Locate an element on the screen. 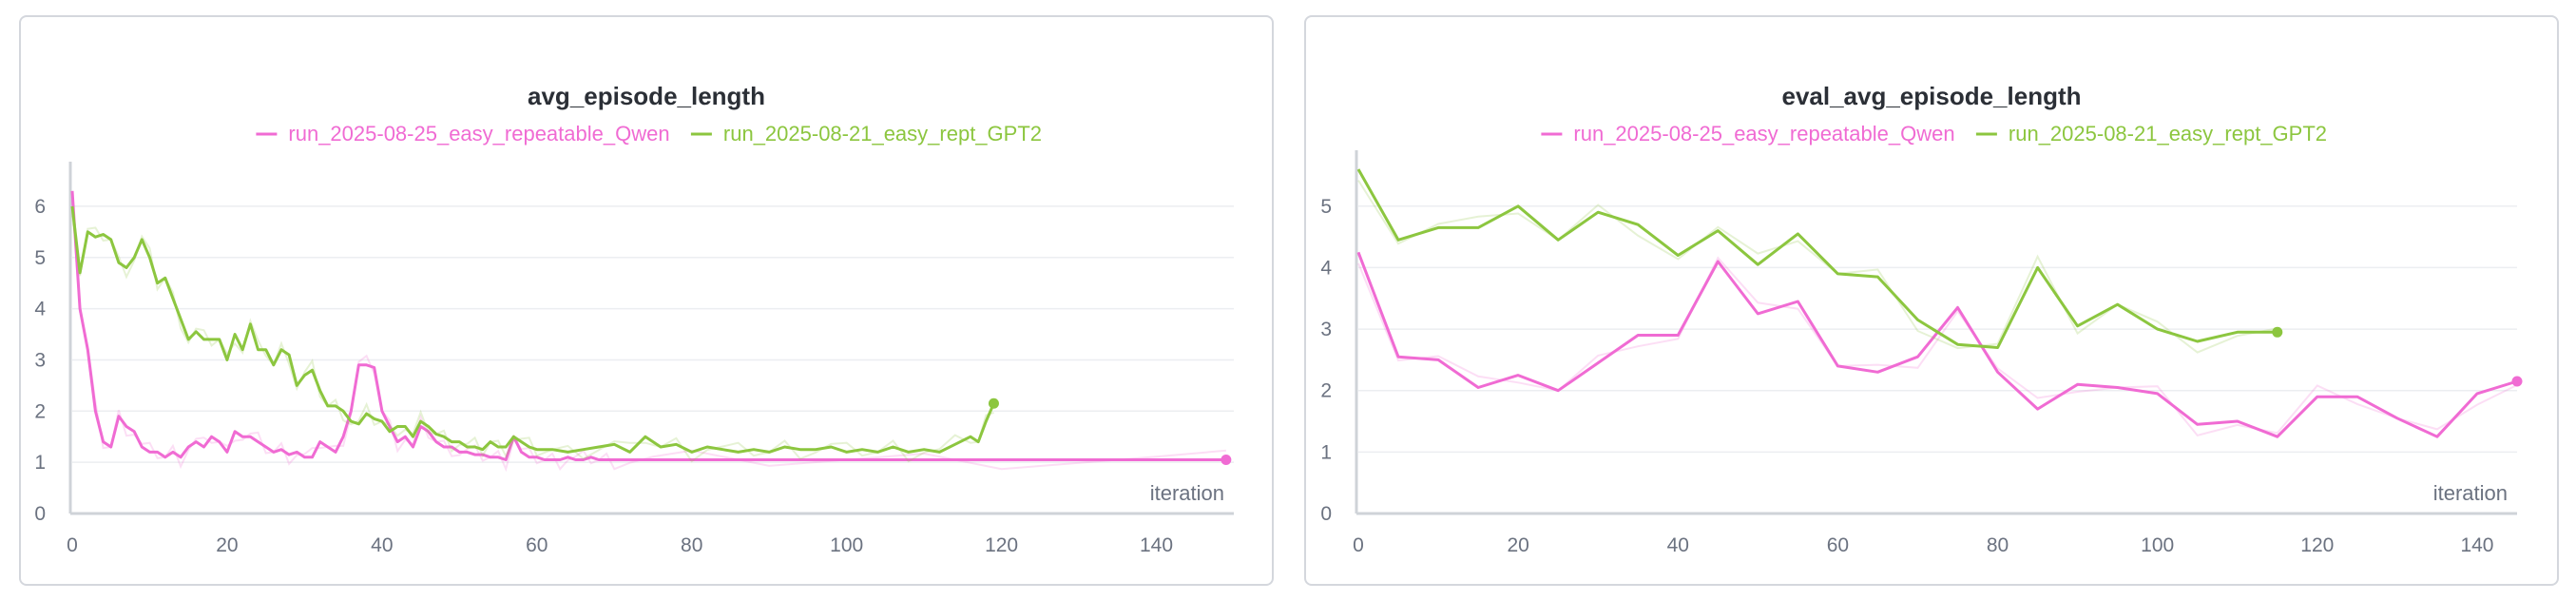 Image resolution: width=2576 pixels, height=601 pixels. series-raw-run-2025-08-25-easy-repeatable-qwen is located at coordinates (1938, 346).